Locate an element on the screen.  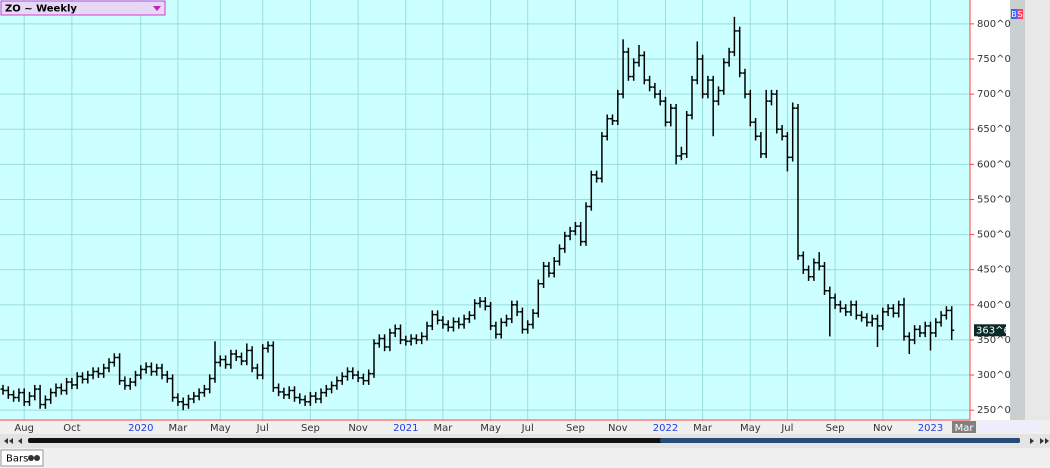
last-price-box is located at coordinates (990, 330).